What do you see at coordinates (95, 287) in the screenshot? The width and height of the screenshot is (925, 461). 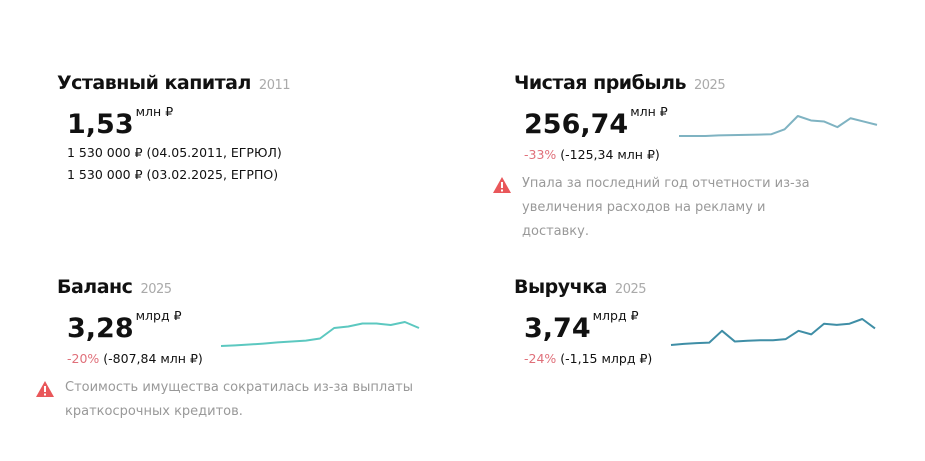 I see `balance-title: Баланс` at bounding box center [95, 287].